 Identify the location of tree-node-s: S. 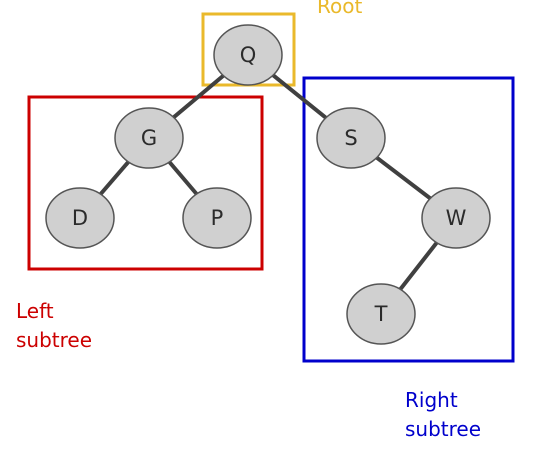
(351, 138).